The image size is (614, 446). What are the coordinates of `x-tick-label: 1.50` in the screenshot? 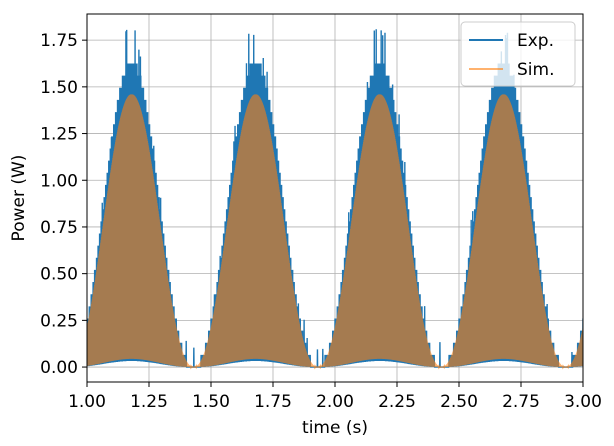 It's located at (211, 402).